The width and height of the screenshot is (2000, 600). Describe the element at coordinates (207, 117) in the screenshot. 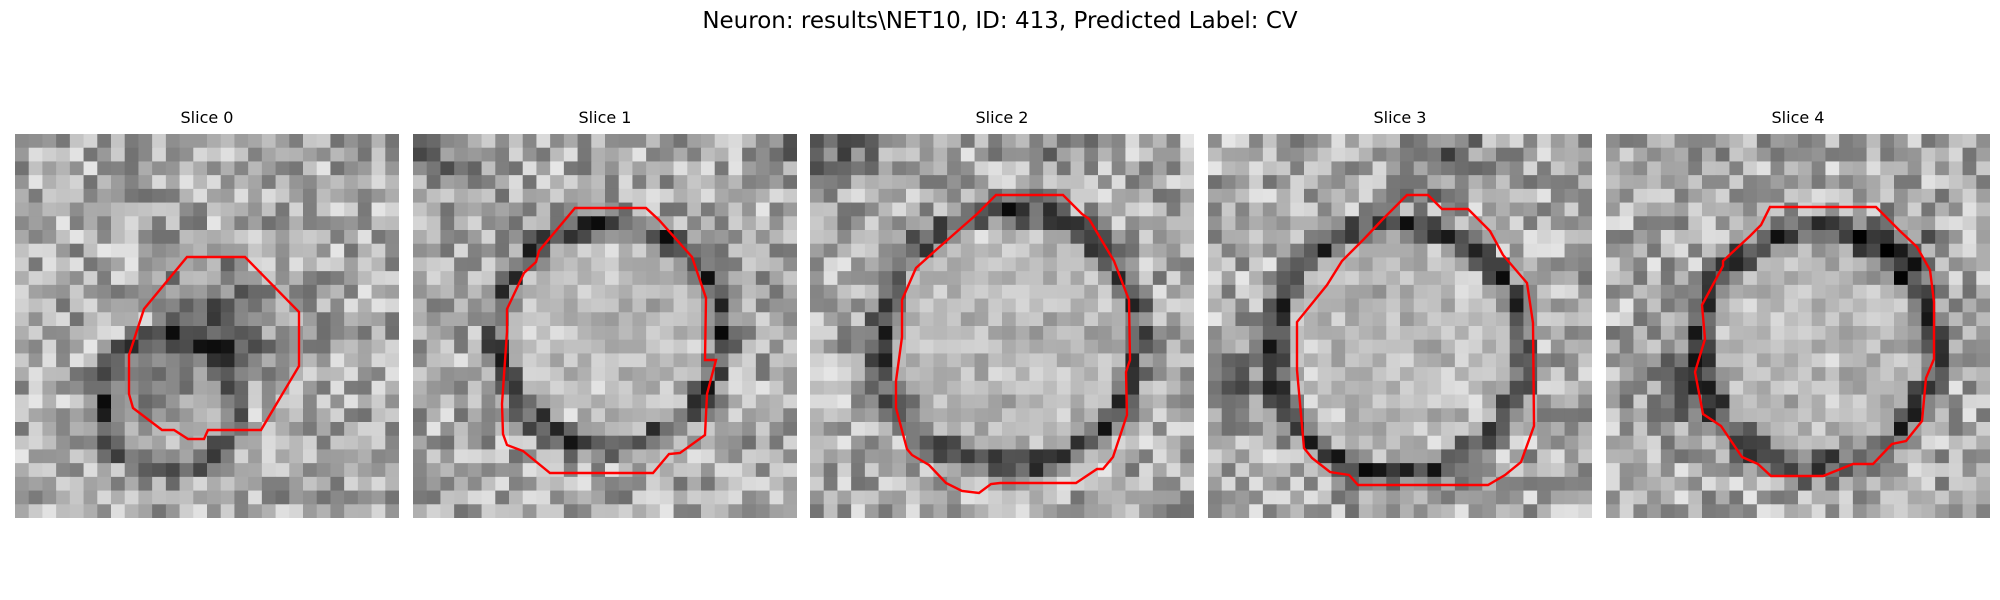

I see `slice-title: Slice 0` at that location.